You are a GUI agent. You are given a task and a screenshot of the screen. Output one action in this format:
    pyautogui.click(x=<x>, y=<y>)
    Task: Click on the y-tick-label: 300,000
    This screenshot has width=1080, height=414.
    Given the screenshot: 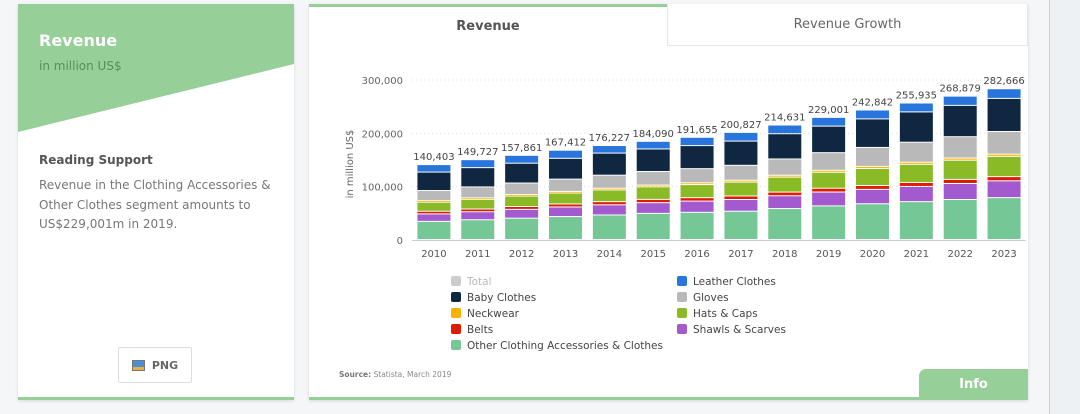 What is the action you would take?
    pyautogui.click(x=382, y=81)
    